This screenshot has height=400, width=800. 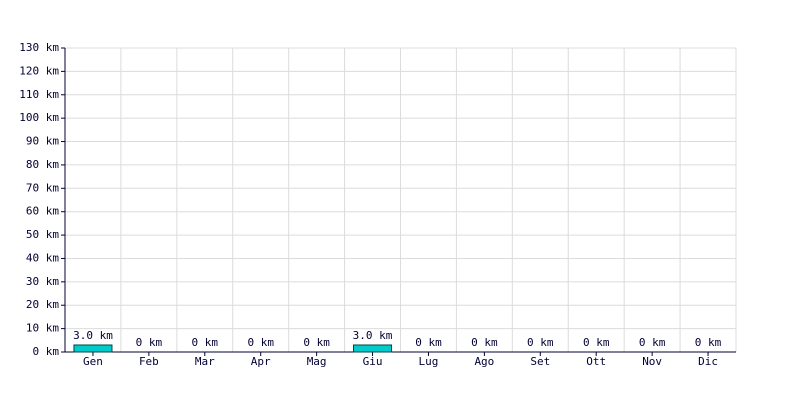 What do you see at coordinates (484, 361) in the screenshot?
I see `x-tick-label: Ago` at bounding box center [484, 361].